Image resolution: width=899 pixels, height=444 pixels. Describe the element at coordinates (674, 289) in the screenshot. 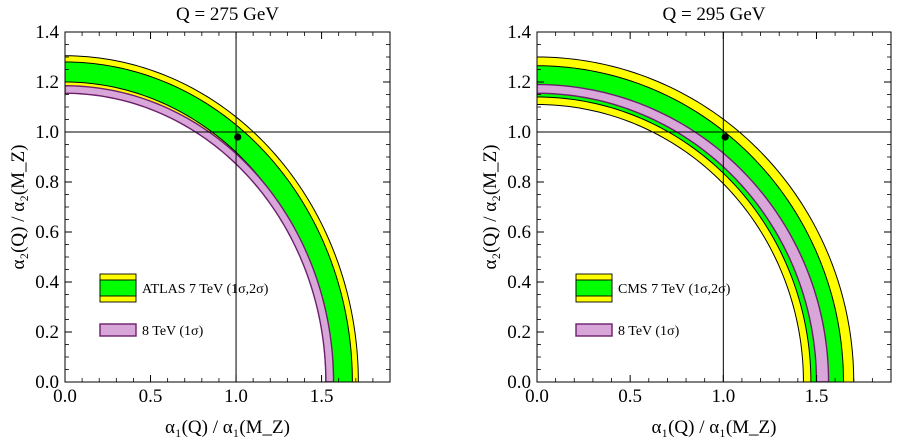

I see `legend-label-7tev: CMS 7 TeV (1σ,2σ)` at that location.